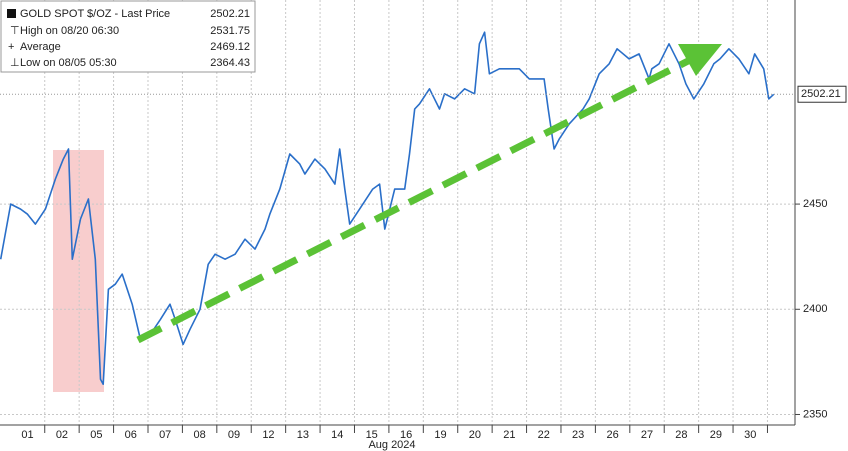 The width and height of the screenshot is (848, 451). Describe the element at coordinates (11, 47) in the screenshot. I see `legend-icon: +` at that location.